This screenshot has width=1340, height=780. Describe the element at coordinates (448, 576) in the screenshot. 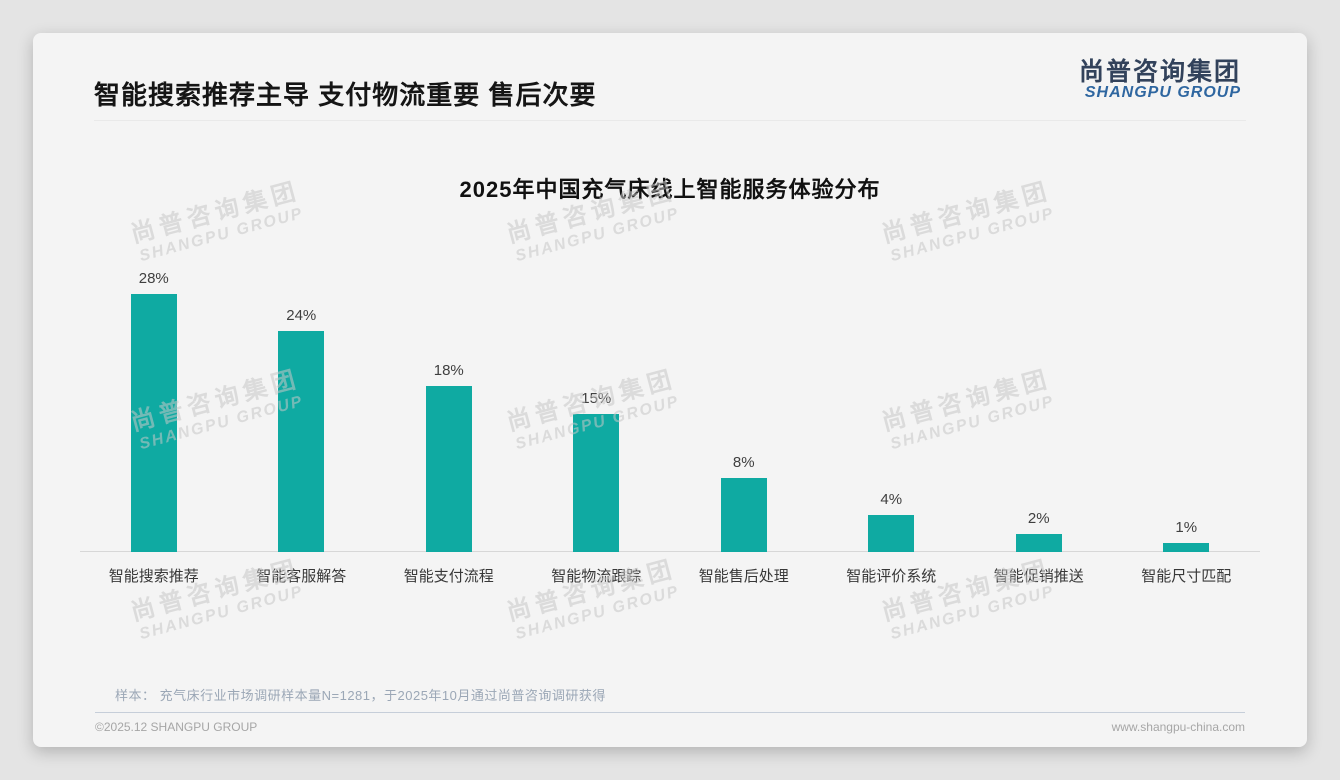

I see `bar-category-label: 智能支付流程` at that location.